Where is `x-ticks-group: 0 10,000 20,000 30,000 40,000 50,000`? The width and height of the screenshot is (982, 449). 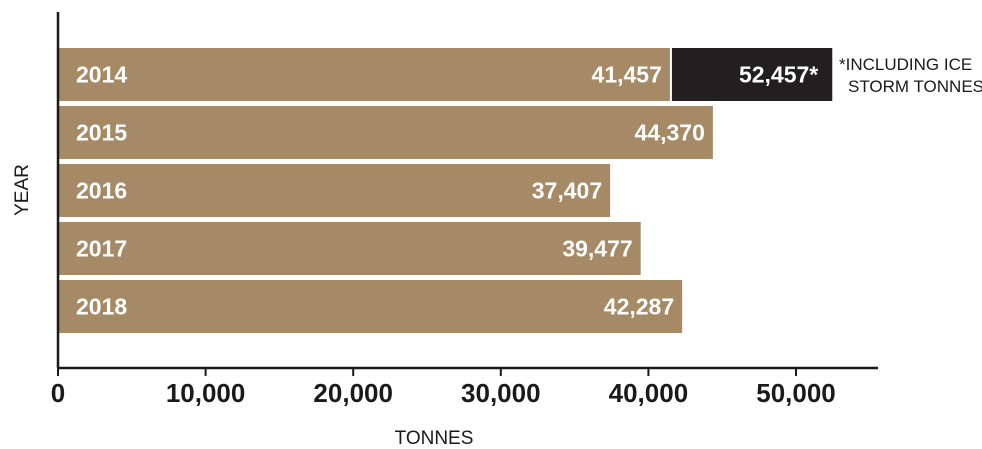 x-ticks-group: 0 10,000 20,000 30,000 40,000 50,000 is located at coordinates (443, 388).